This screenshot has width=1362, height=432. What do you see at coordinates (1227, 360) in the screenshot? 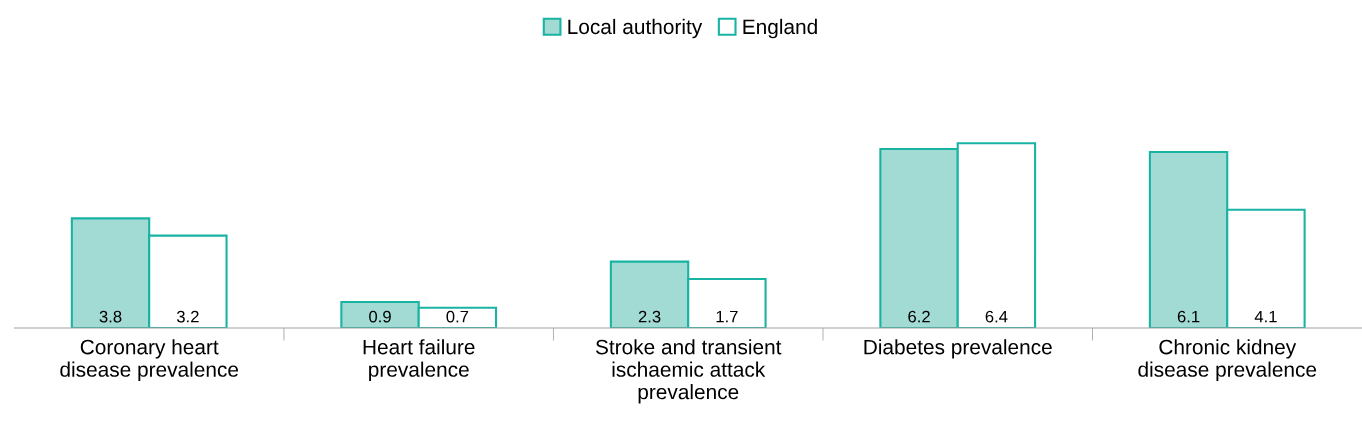
I see `x-tick-label: Chronic kidney disease prevalence` at bounding box center [1227, 360].